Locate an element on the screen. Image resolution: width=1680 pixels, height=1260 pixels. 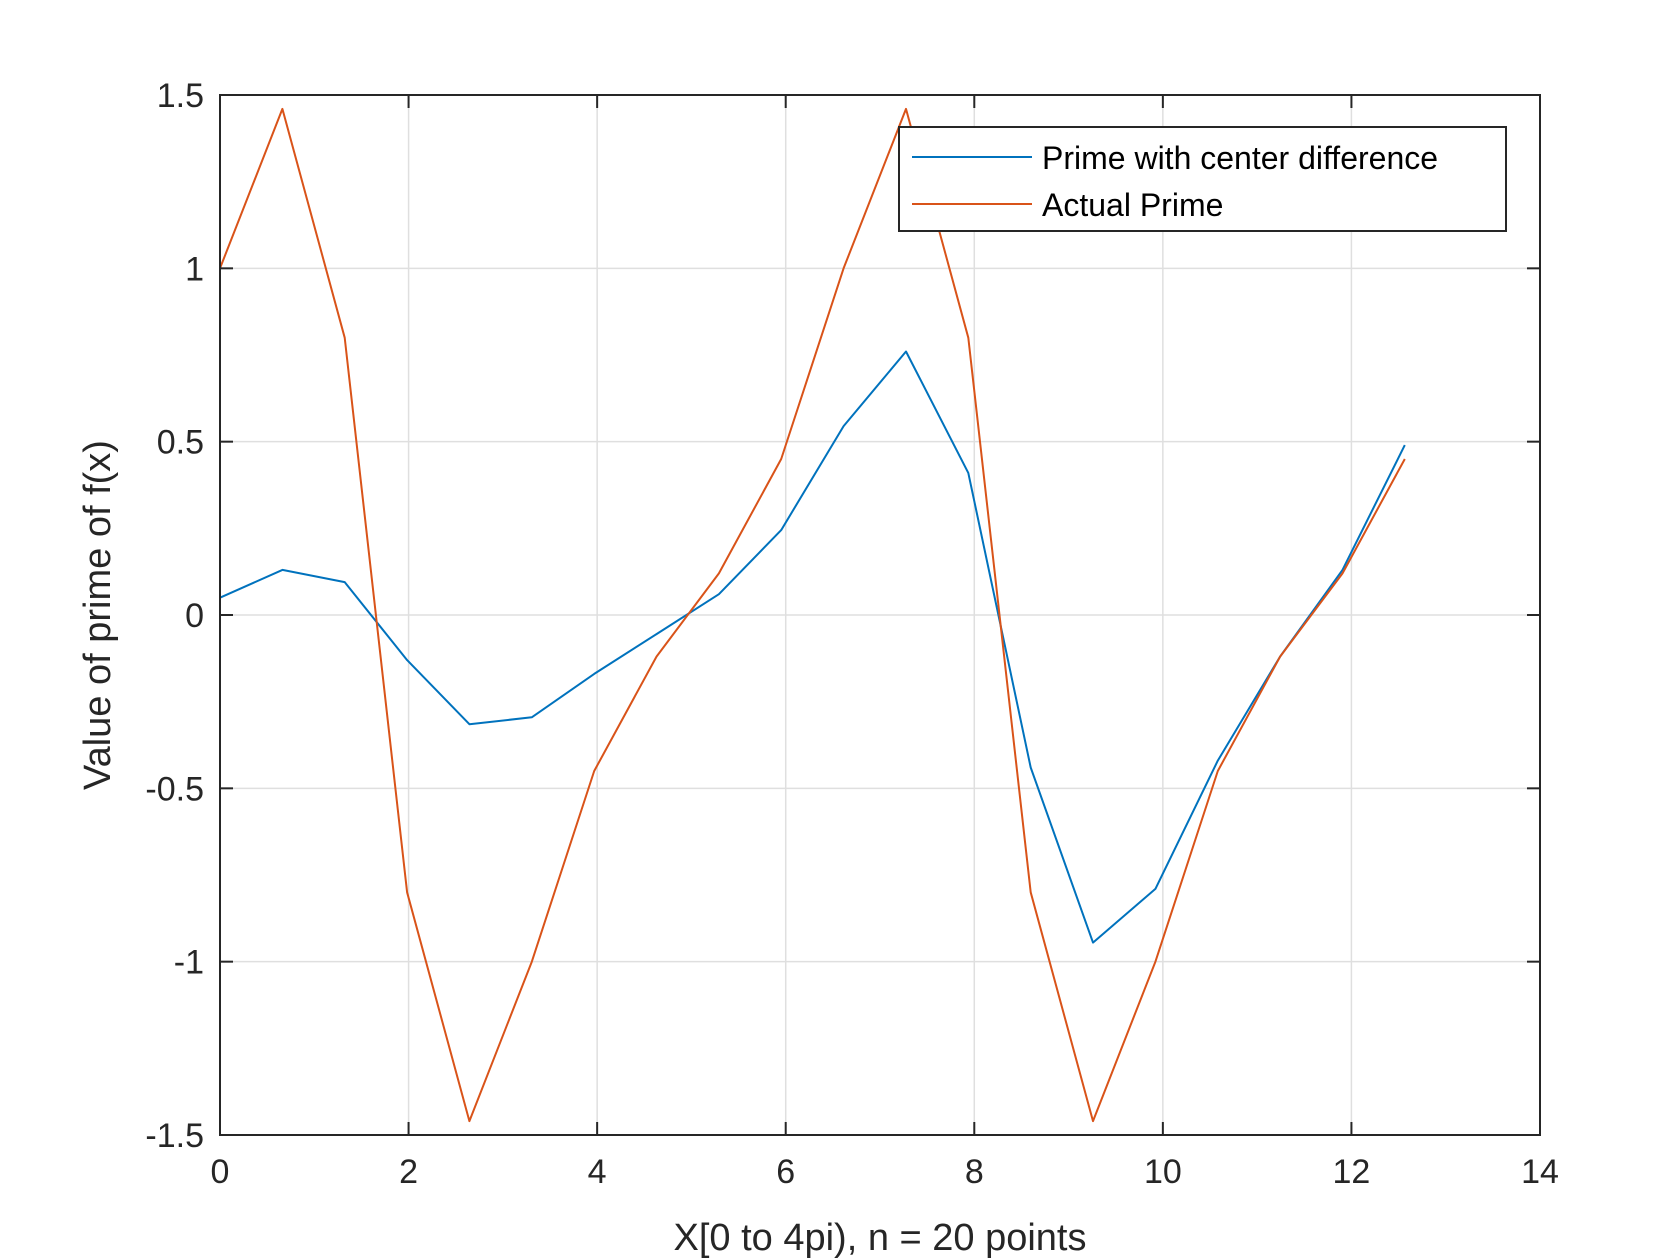
x-tick-label: 14 is located at coordinates (1540, 1172).